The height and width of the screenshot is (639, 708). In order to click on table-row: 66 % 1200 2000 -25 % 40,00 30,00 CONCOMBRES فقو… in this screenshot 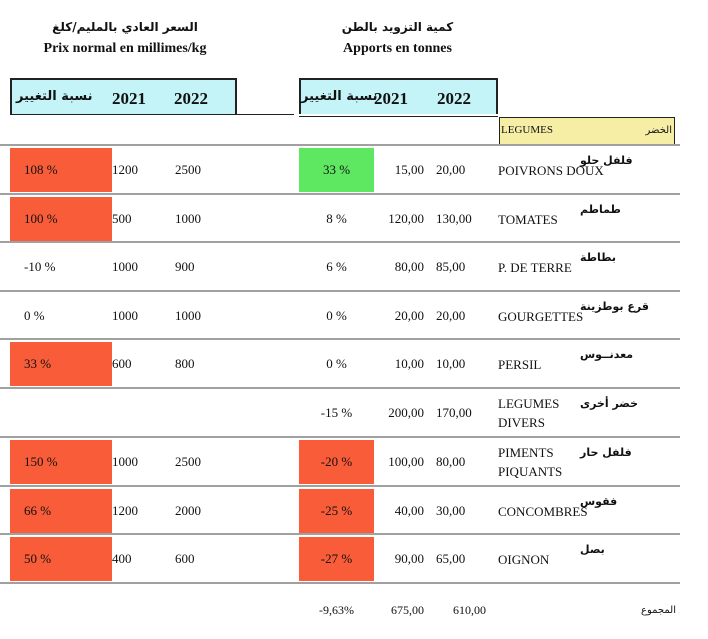, I will do `click(340, 511)`.